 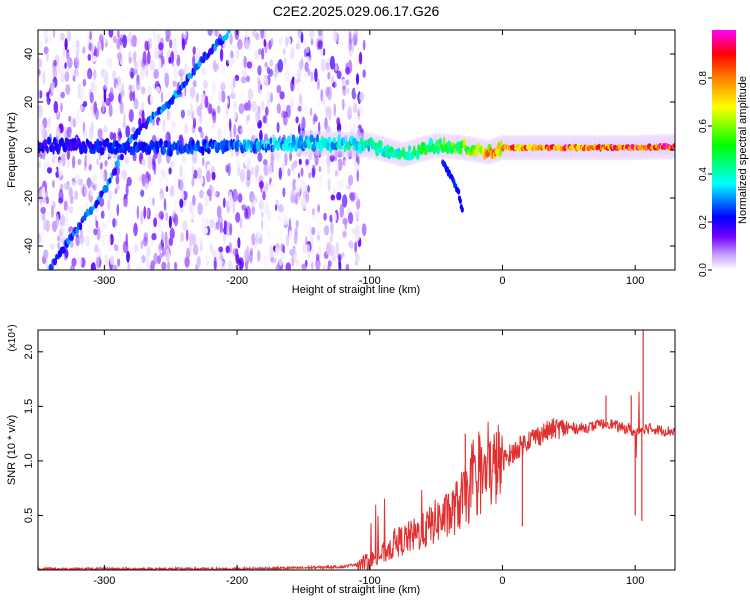 What do you see at coordinates (29, 198) in the screenshot?
I see `y-tick-label: -20` at bounding box center [29, 198].